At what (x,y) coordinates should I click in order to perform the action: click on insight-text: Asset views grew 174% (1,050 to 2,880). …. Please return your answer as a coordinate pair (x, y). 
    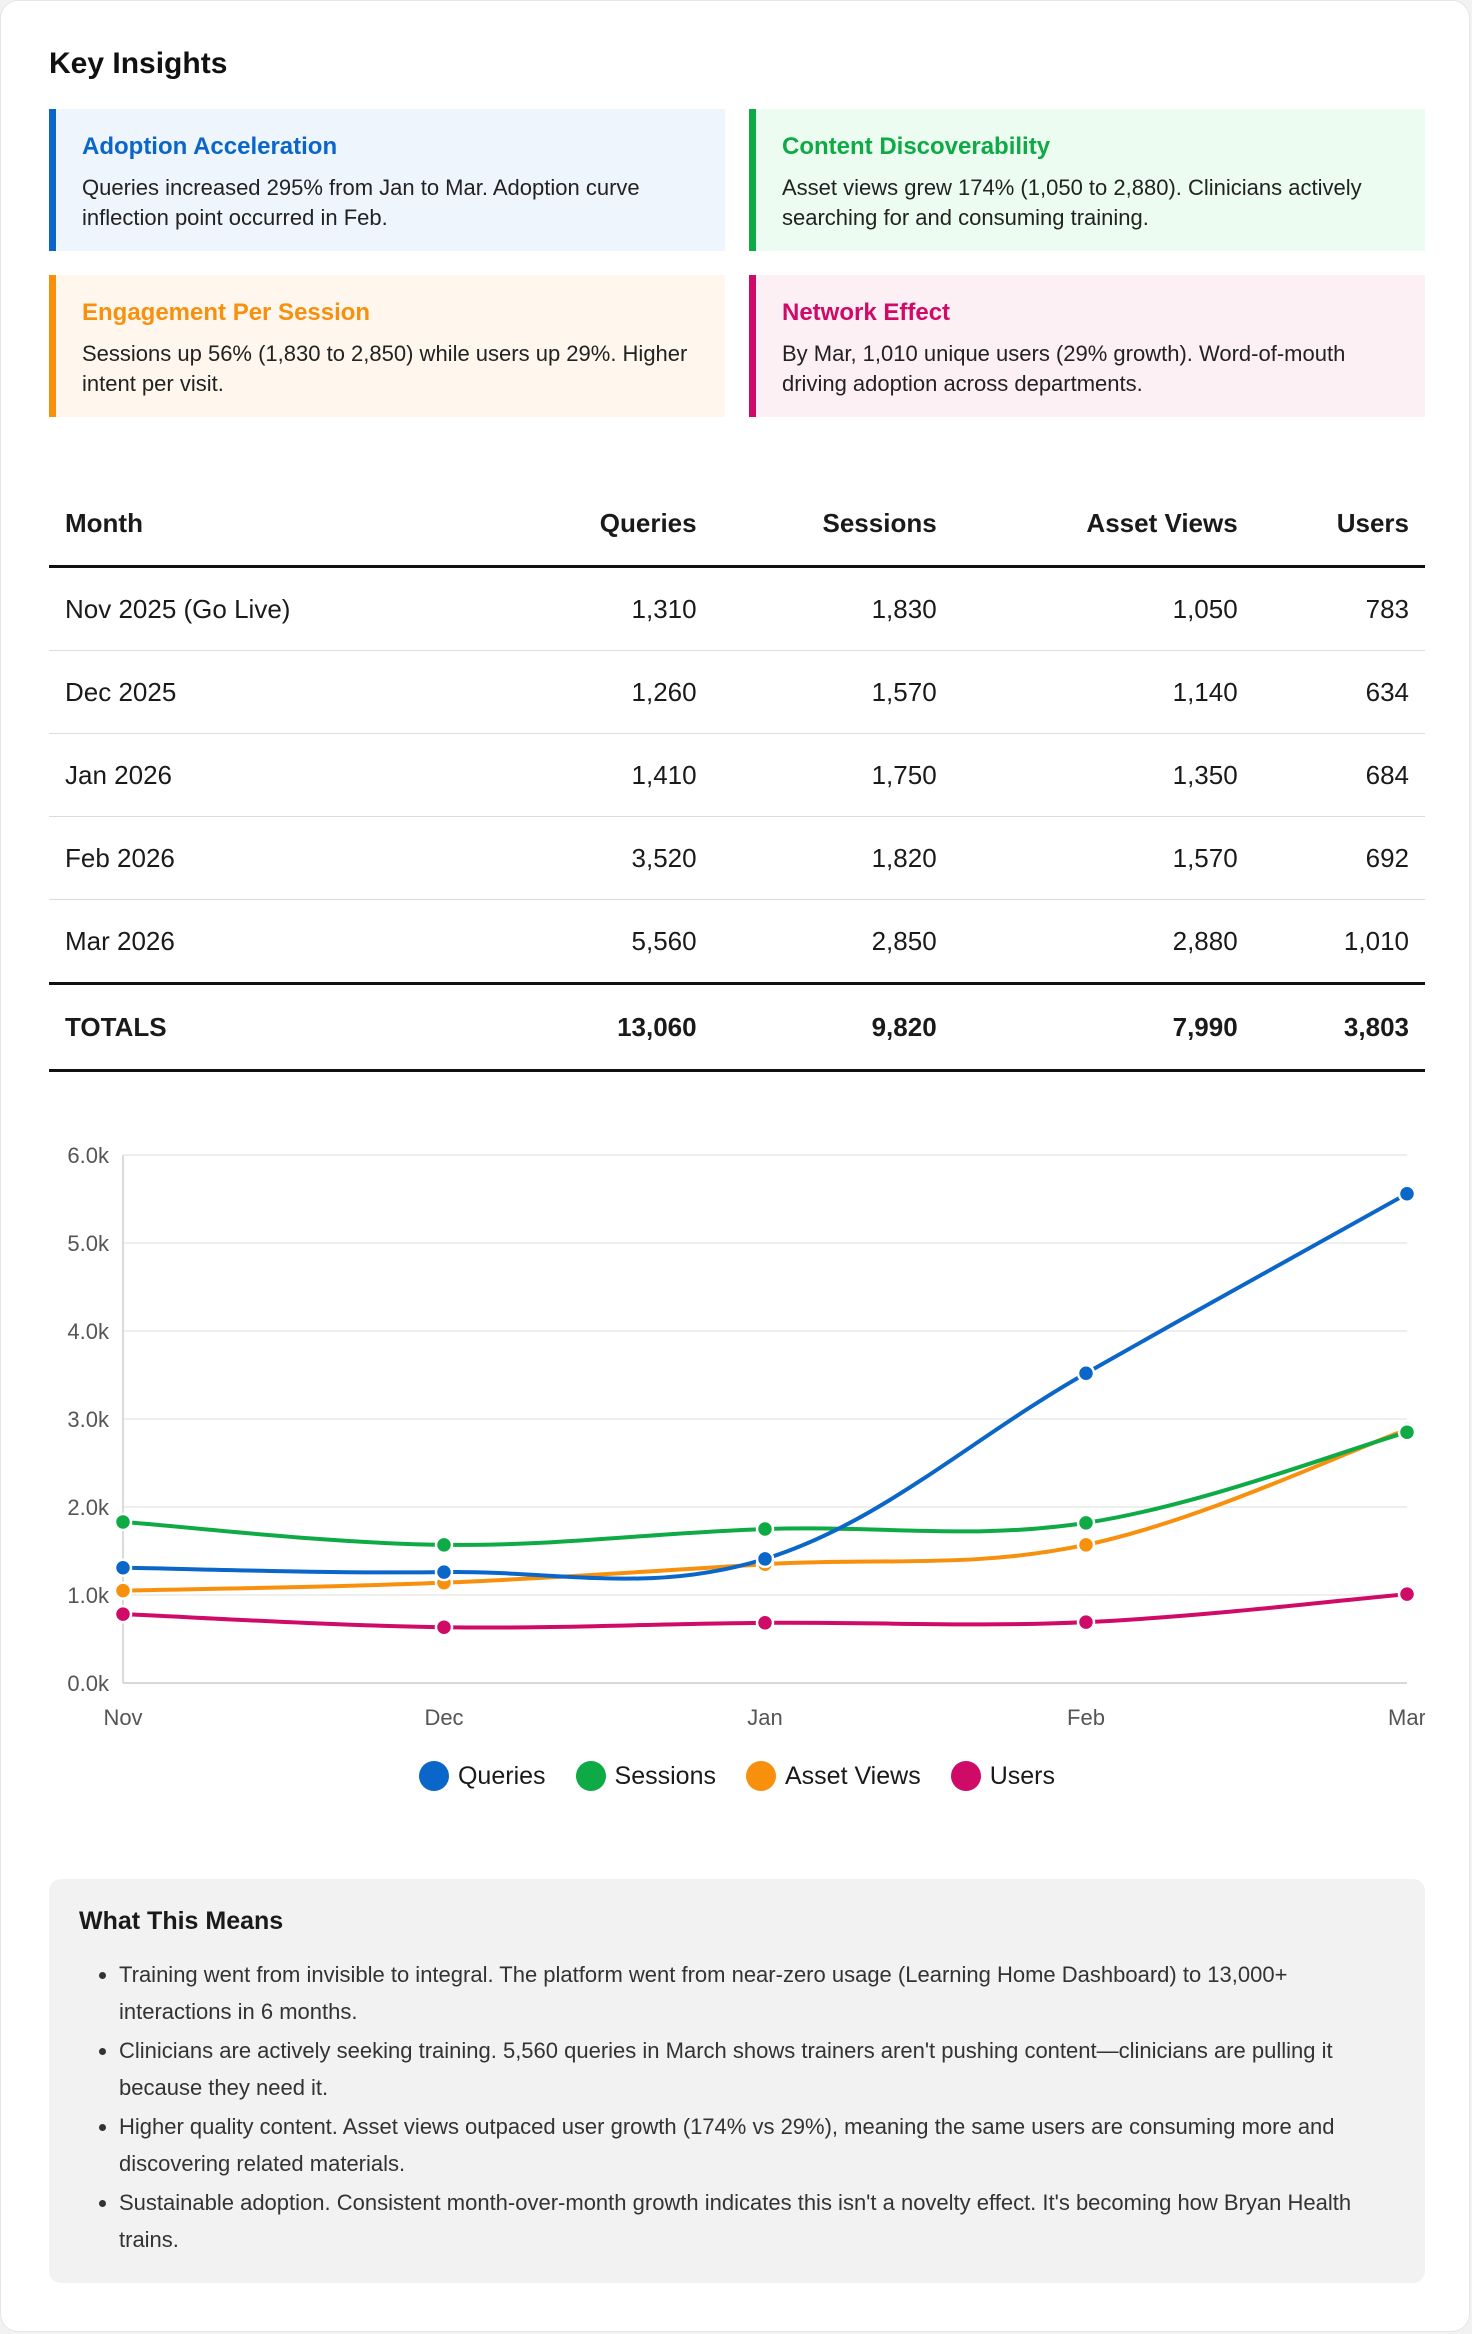
    Looking at the image, I should click on (1072, 202).